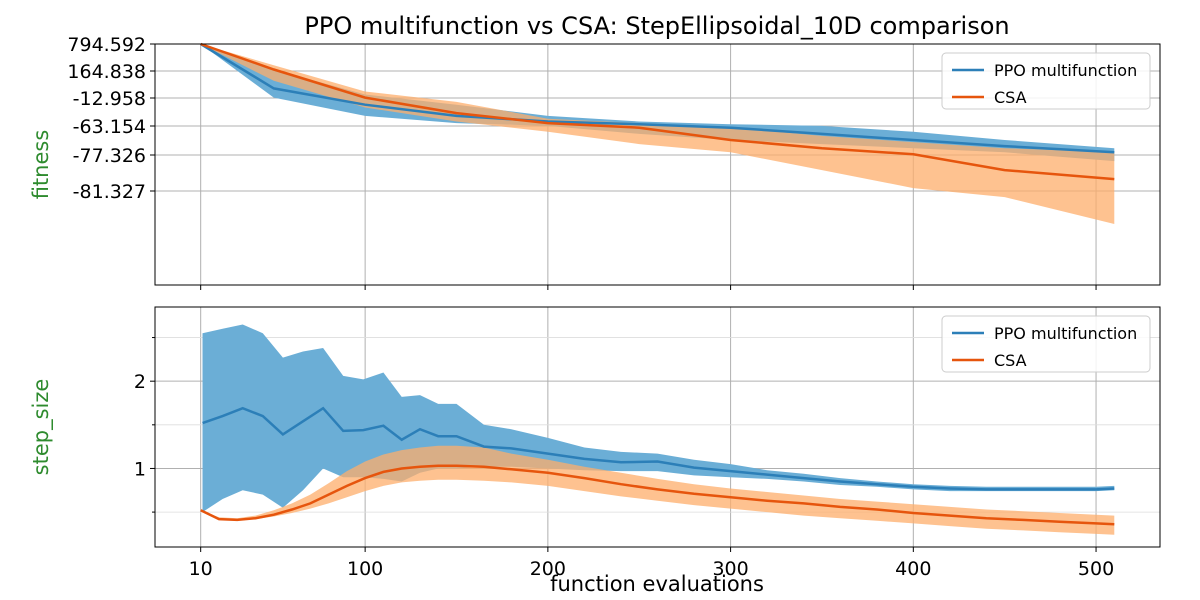 The height and width of the screenshot is (600, 1200). I want to click on csa-mean-line, so click(657, 495).